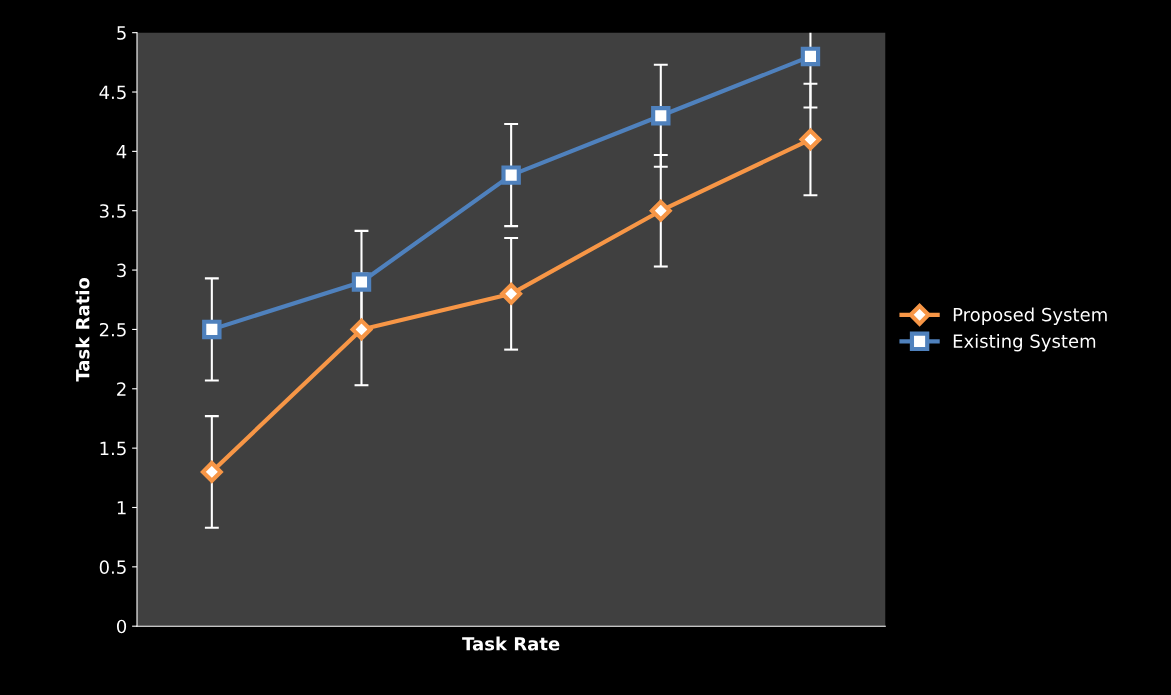  Describe the element at coordinates (121, 270) in the screenshot. I see `y-tick-label: 3` at that location.